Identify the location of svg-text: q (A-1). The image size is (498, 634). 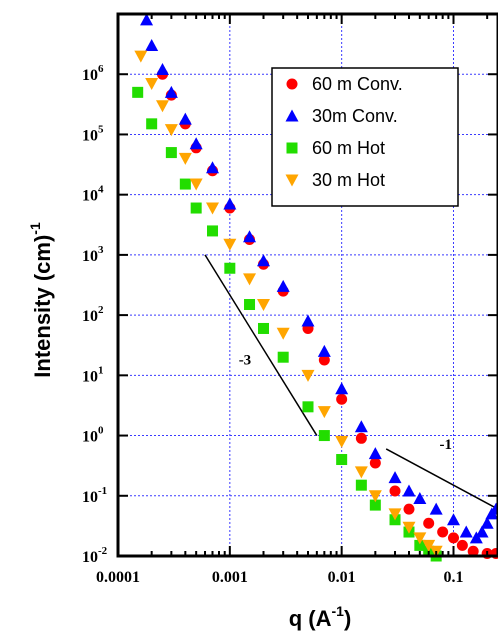
(320, 617).